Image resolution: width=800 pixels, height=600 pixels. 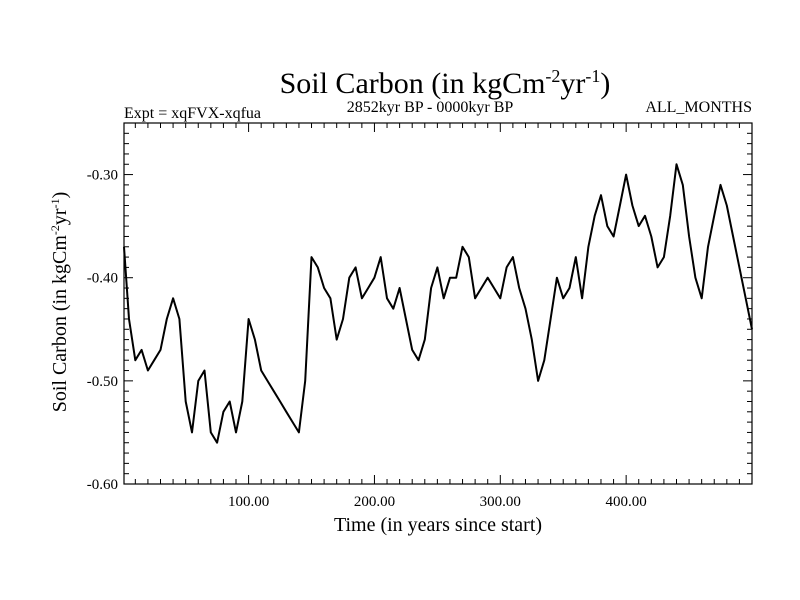 I want to click on chart-subtitle-left: Expt = xqFVX-xqfua, so click(x=192, y=113).